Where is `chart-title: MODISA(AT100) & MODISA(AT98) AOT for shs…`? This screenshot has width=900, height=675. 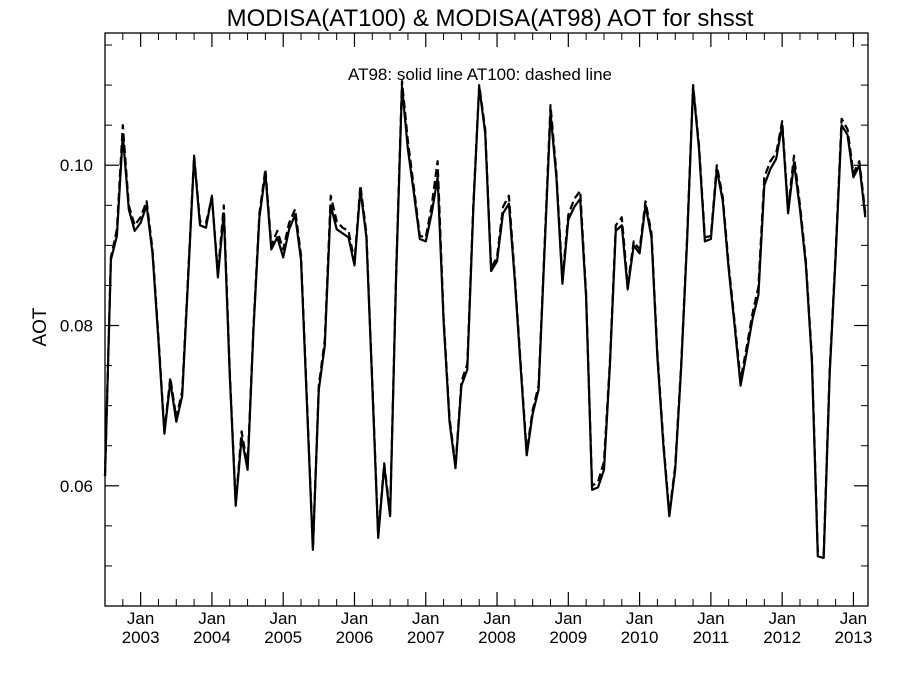 chart-title: MODISA(AT100) & MODISA(AT98) AOT for shs… is located at coordinates (490, 18).